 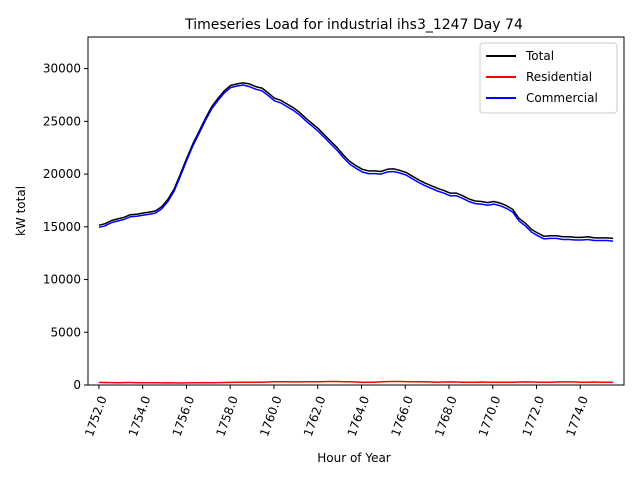 What do you see at coordinates (539, 56) in the screenshot?
I see `legend-label-total: Total` at bounding box center [539, 56].